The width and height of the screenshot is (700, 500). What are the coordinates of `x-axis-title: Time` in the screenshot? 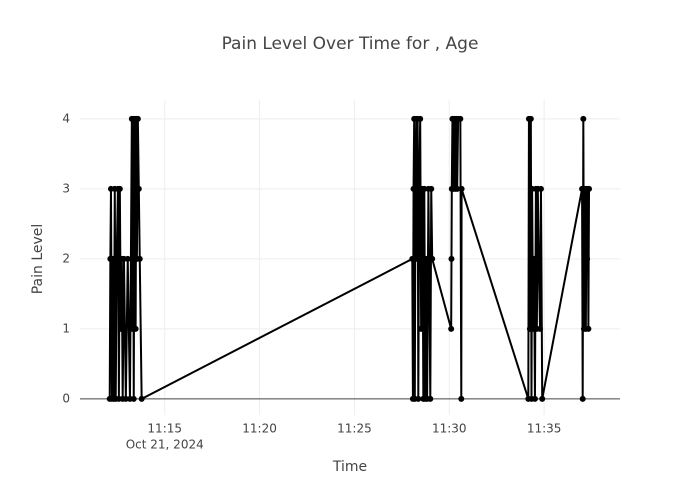 It's located at (349, 467).